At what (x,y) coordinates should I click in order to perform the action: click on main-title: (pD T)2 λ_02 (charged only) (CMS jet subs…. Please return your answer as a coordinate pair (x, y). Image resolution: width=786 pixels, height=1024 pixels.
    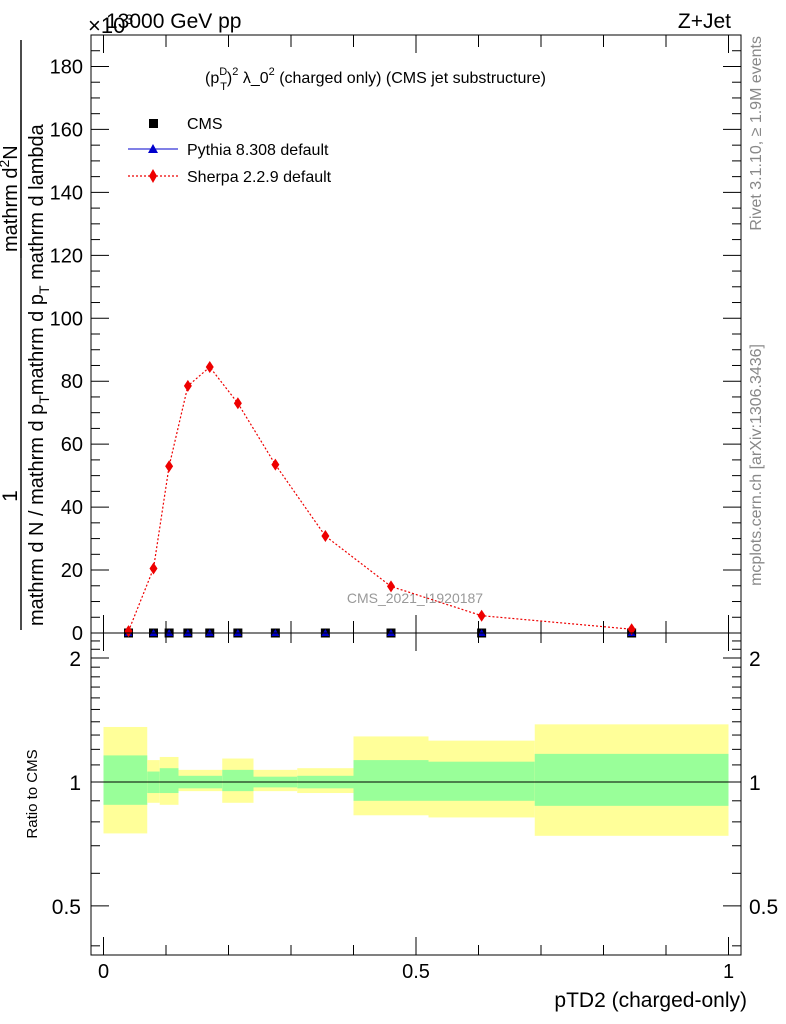
    Looking at the image, I should click on (375, 79).